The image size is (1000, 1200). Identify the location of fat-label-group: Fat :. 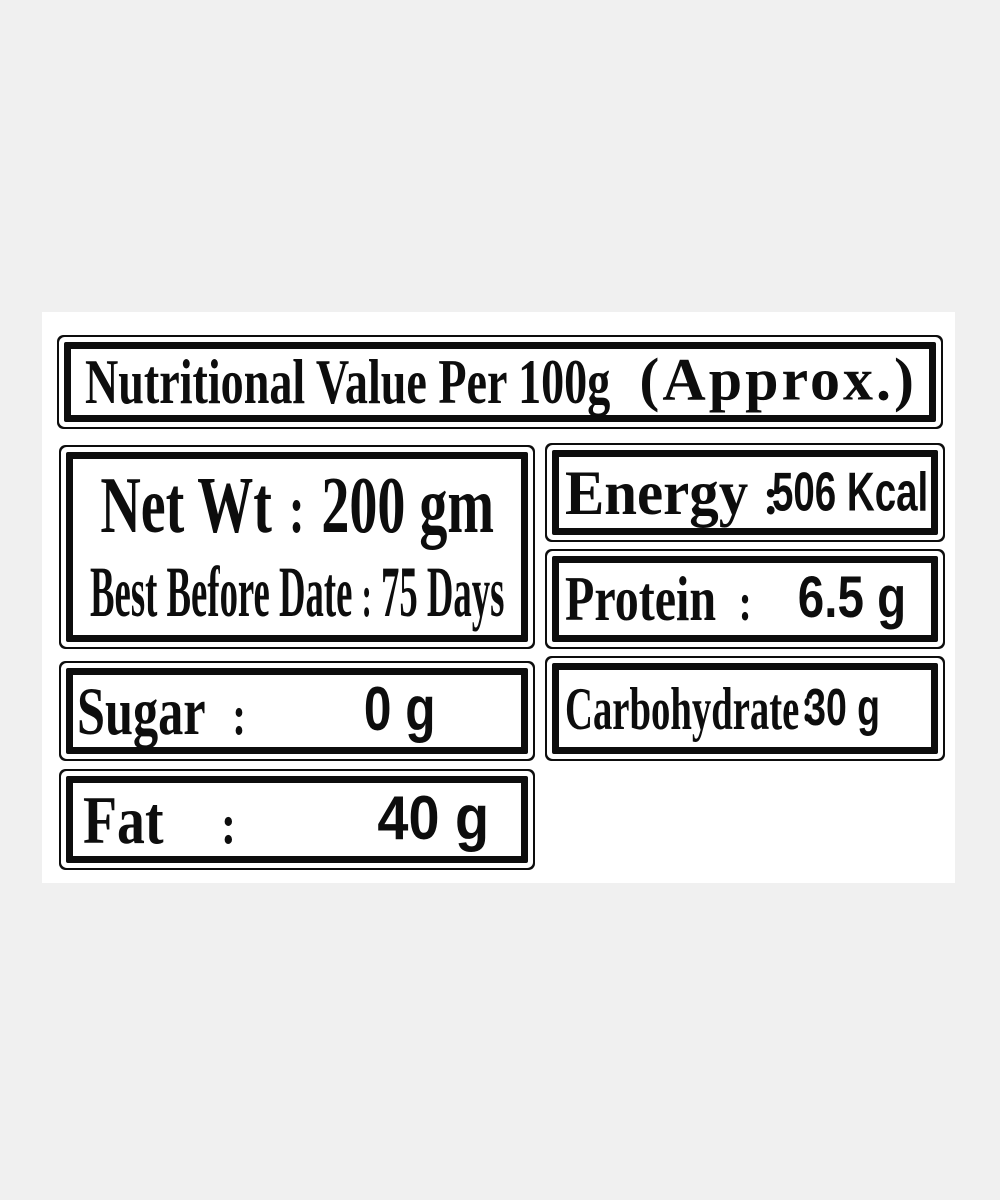
(159, 820).